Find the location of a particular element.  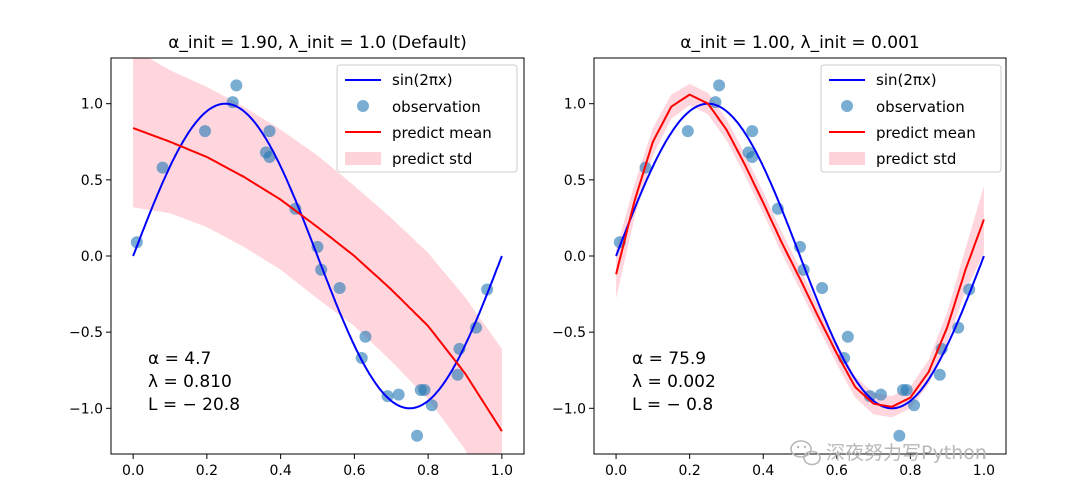

annotation-lambda: λ = 0.002 is located at coordinates (674, 382).